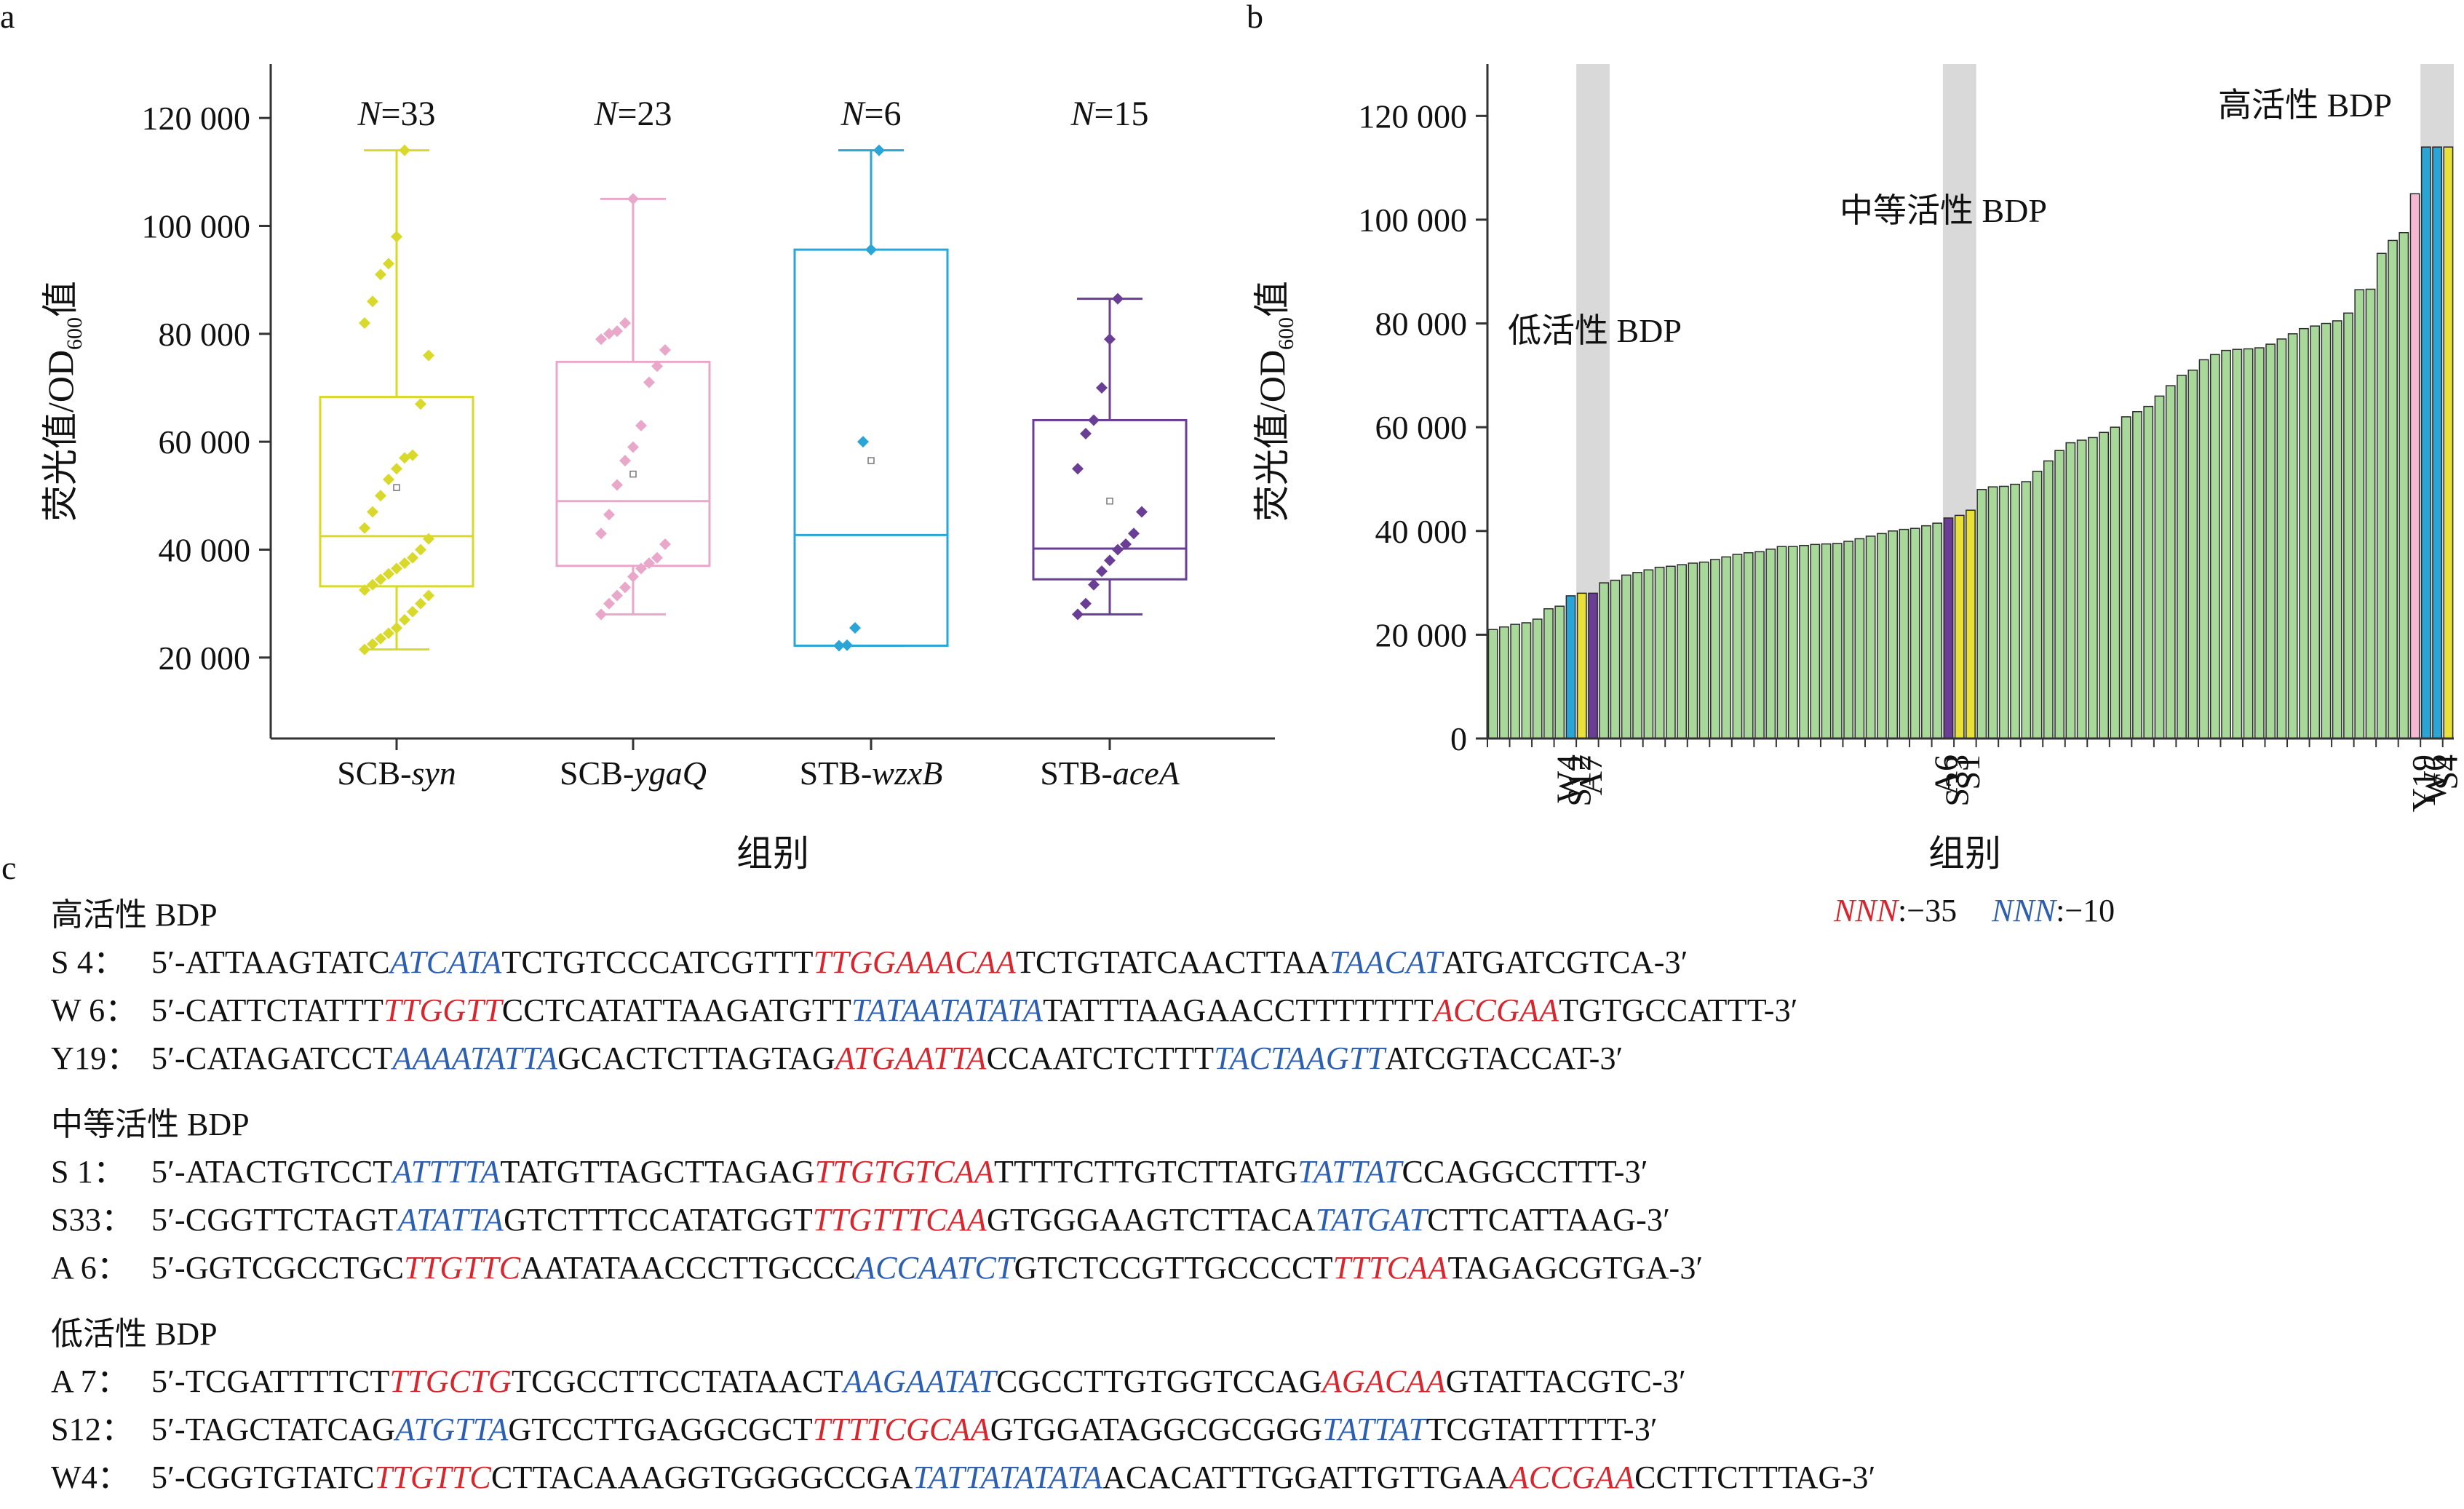 This screenshot has height=1509, width=2464. What do you see at coordinates (1371, 1220) in the screenshot?
I see `promoter-10-box: TATGAT` at bounding box center [1371, 1220].